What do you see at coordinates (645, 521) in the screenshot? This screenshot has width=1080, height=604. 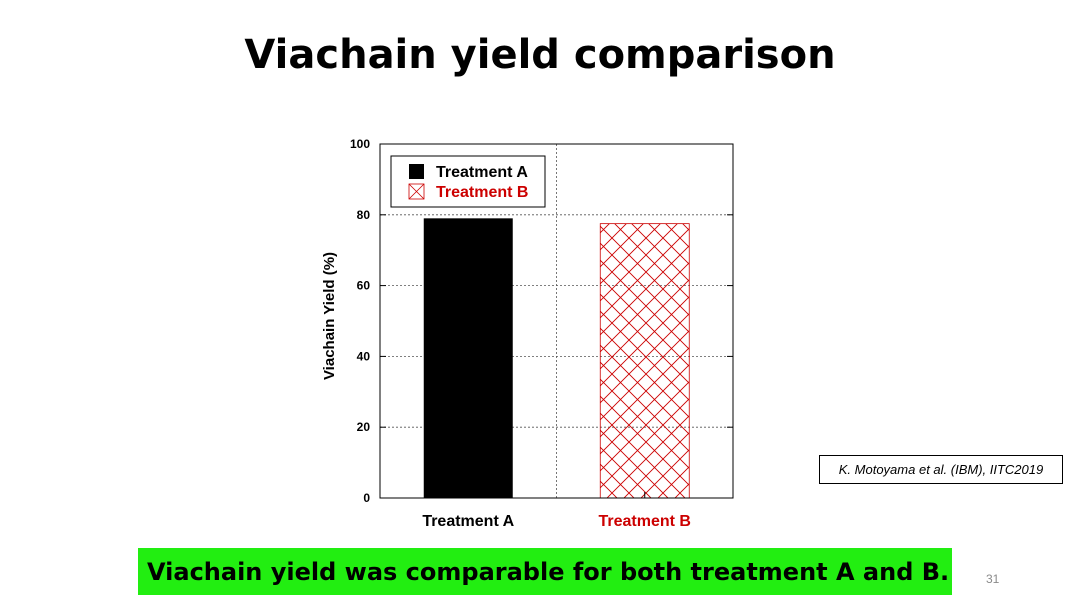 I see `x-tick-label: Treatment B` at bounding box center [645, 521].